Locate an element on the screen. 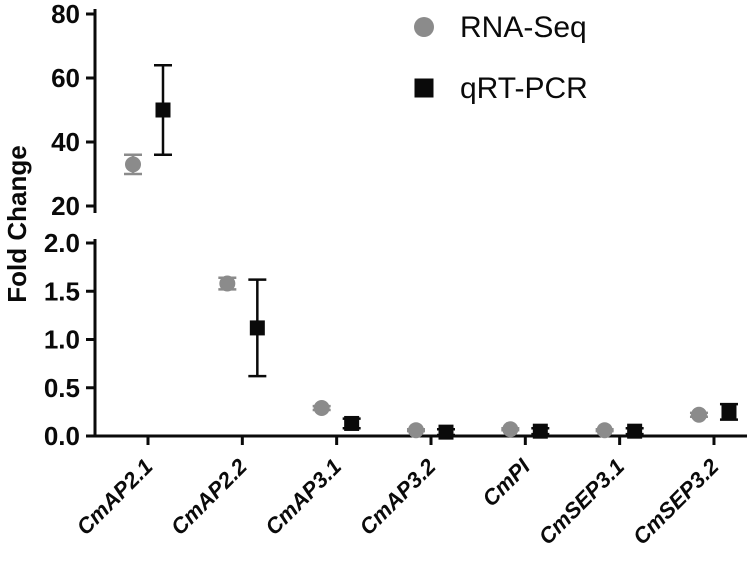  y-tick-label: 80 is located at coordinates (65, 14).